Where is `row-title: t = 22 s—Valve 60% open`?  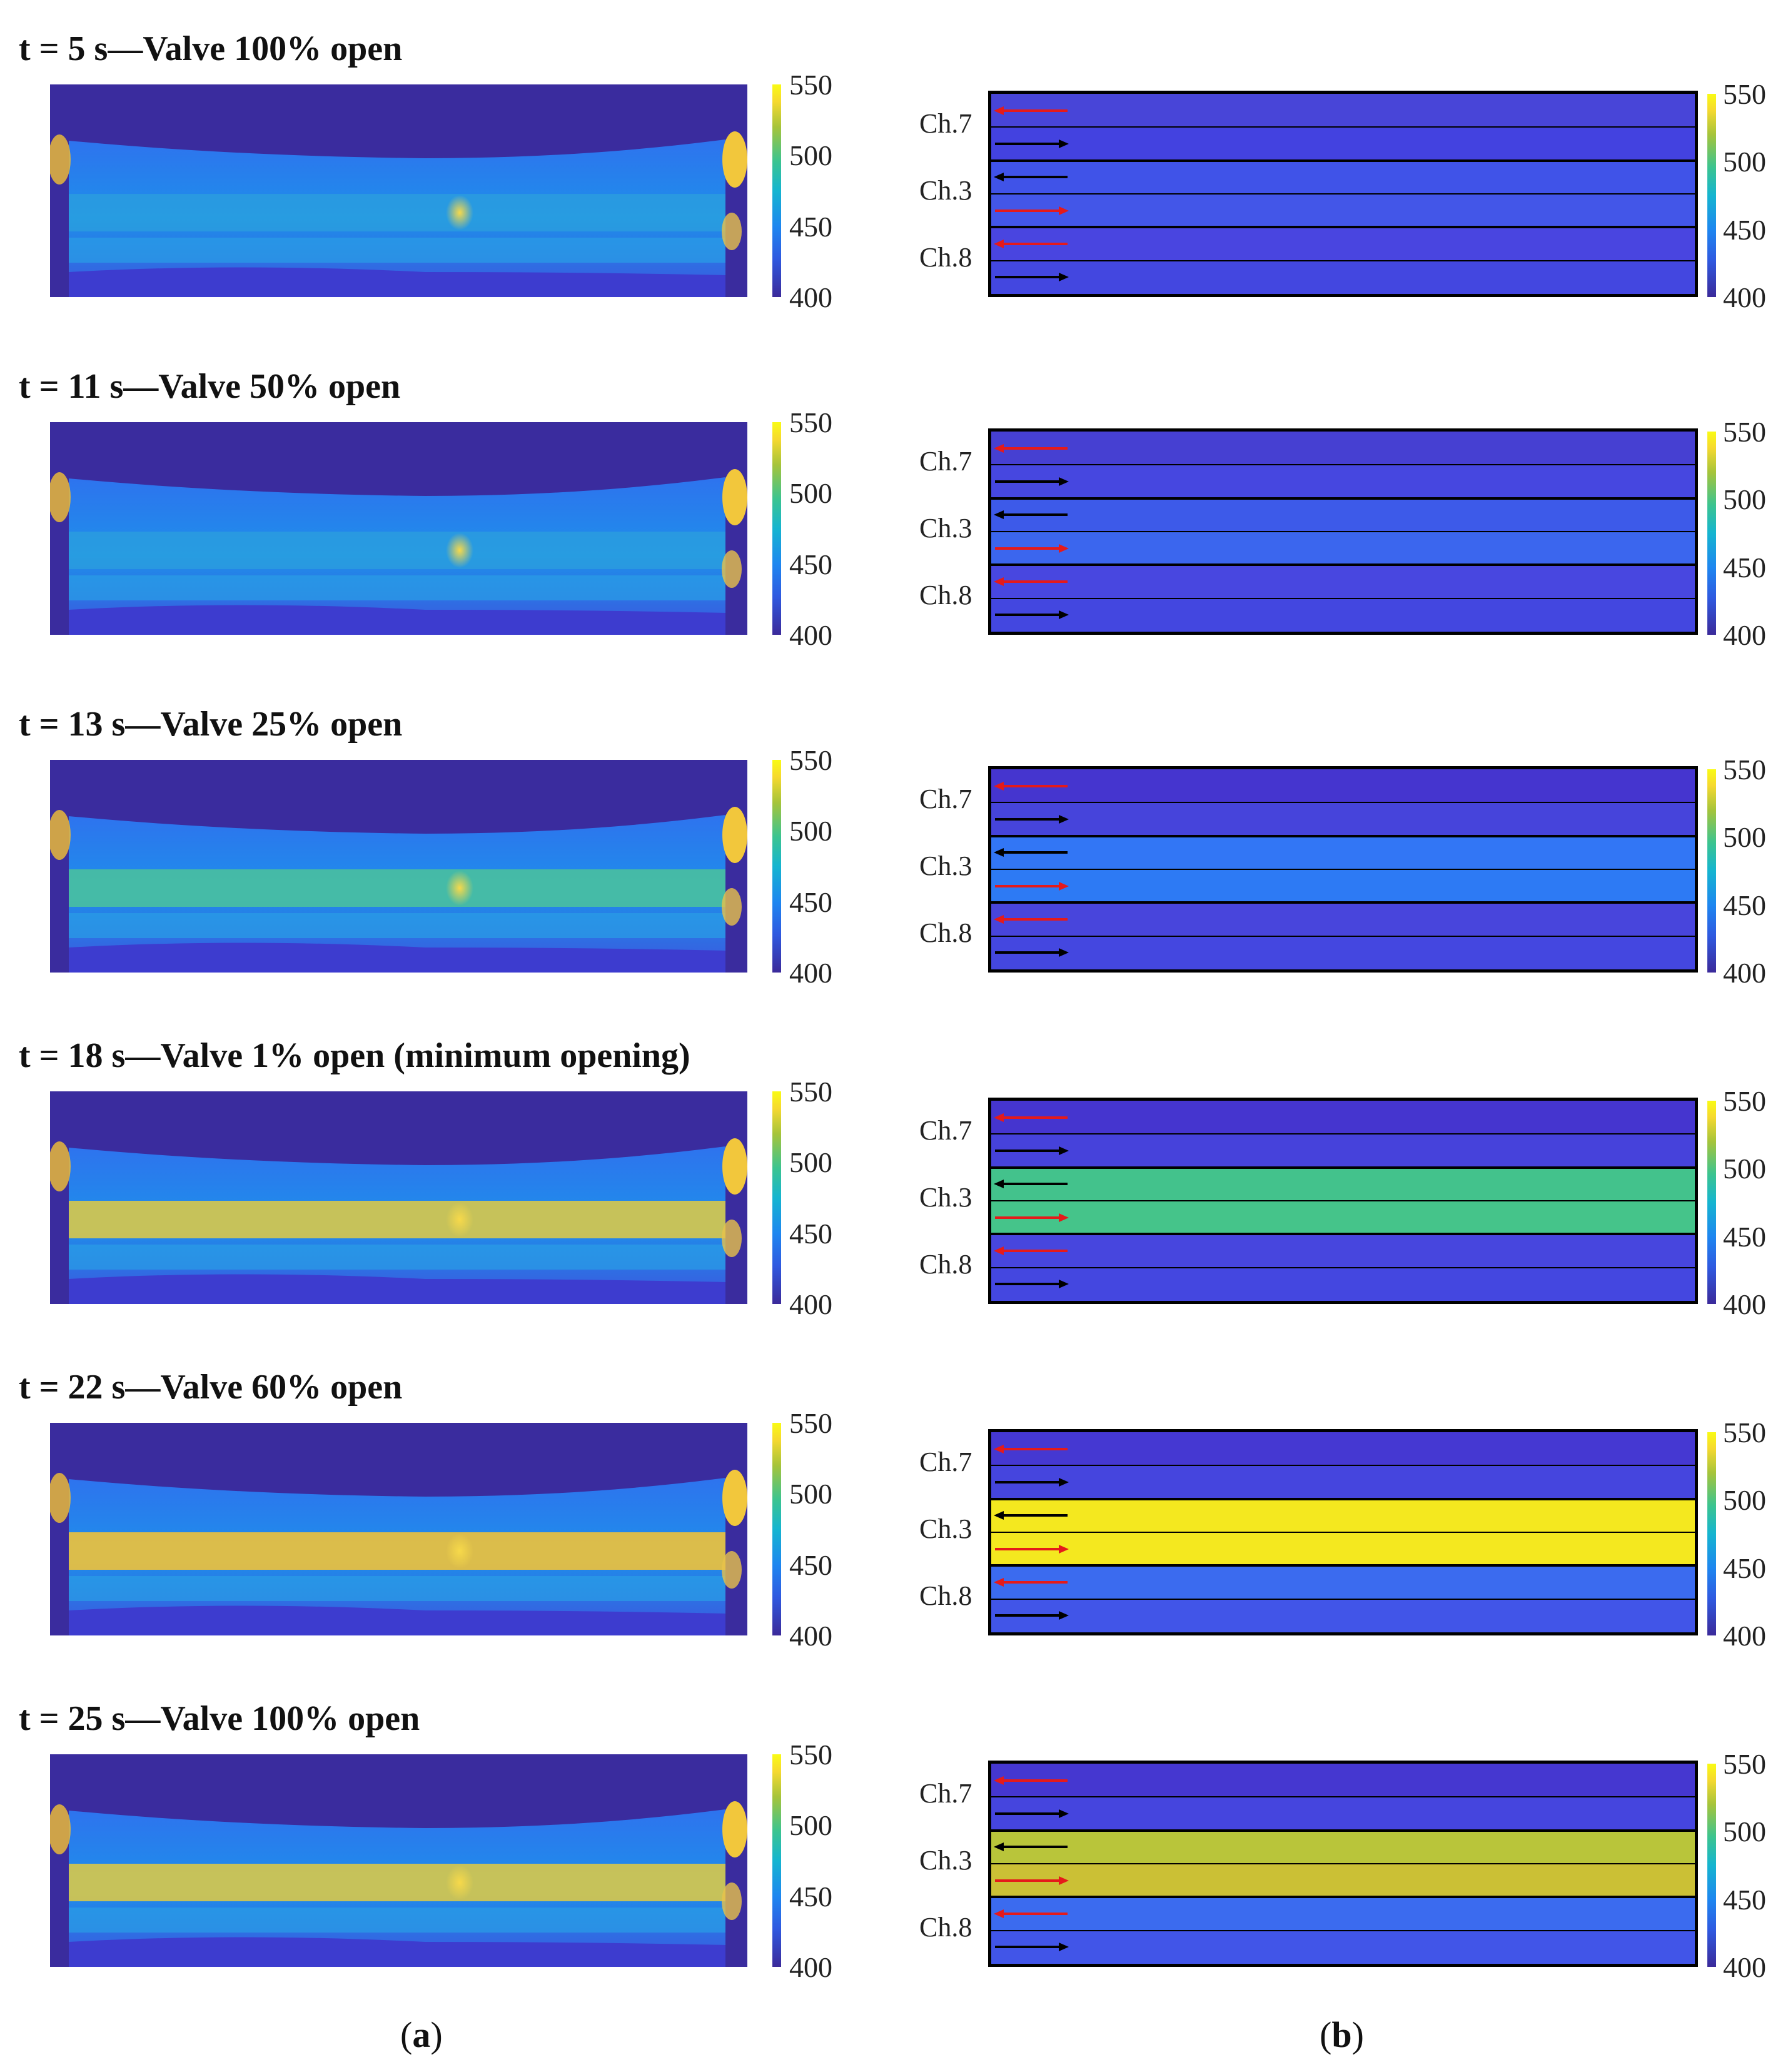
row-title: t = 22 s—Valve 60% open is located at coordinates (211, 1388).